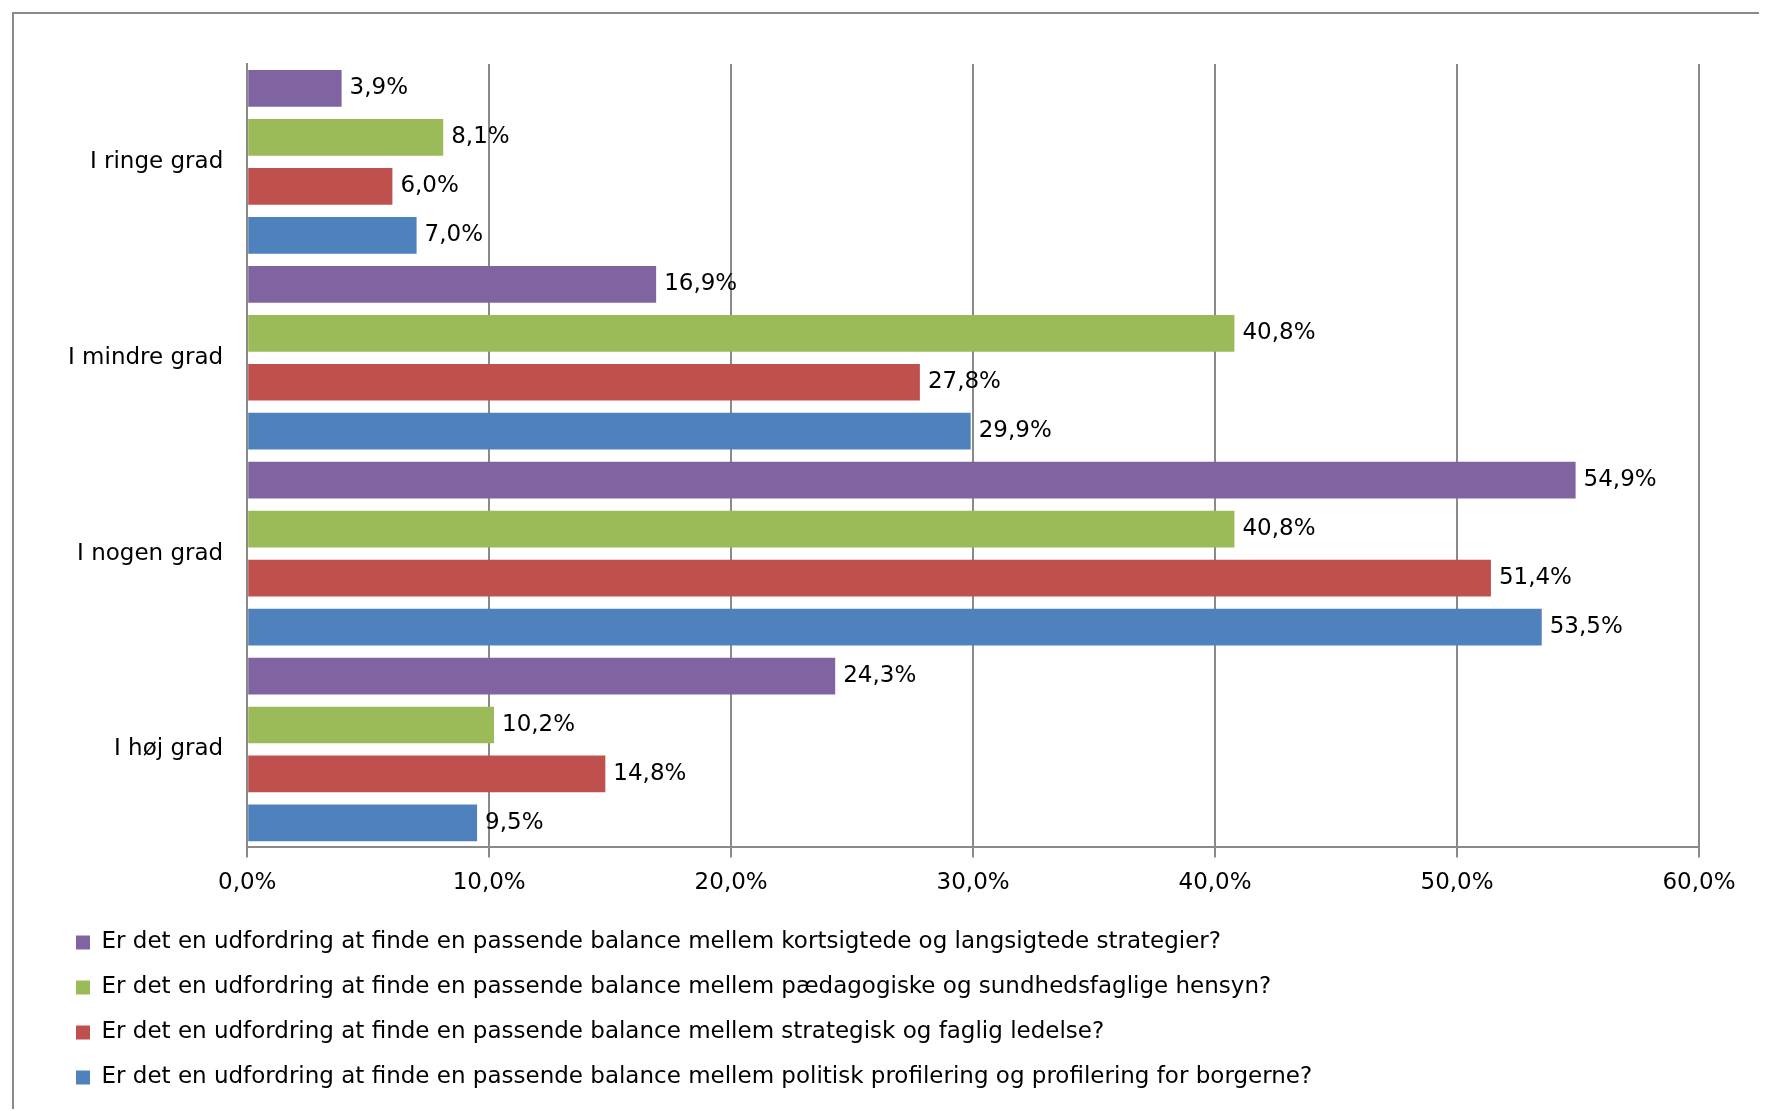 The image size is (1771, 1111). I want to click on data-label: 24,3%, so click(880, 674).